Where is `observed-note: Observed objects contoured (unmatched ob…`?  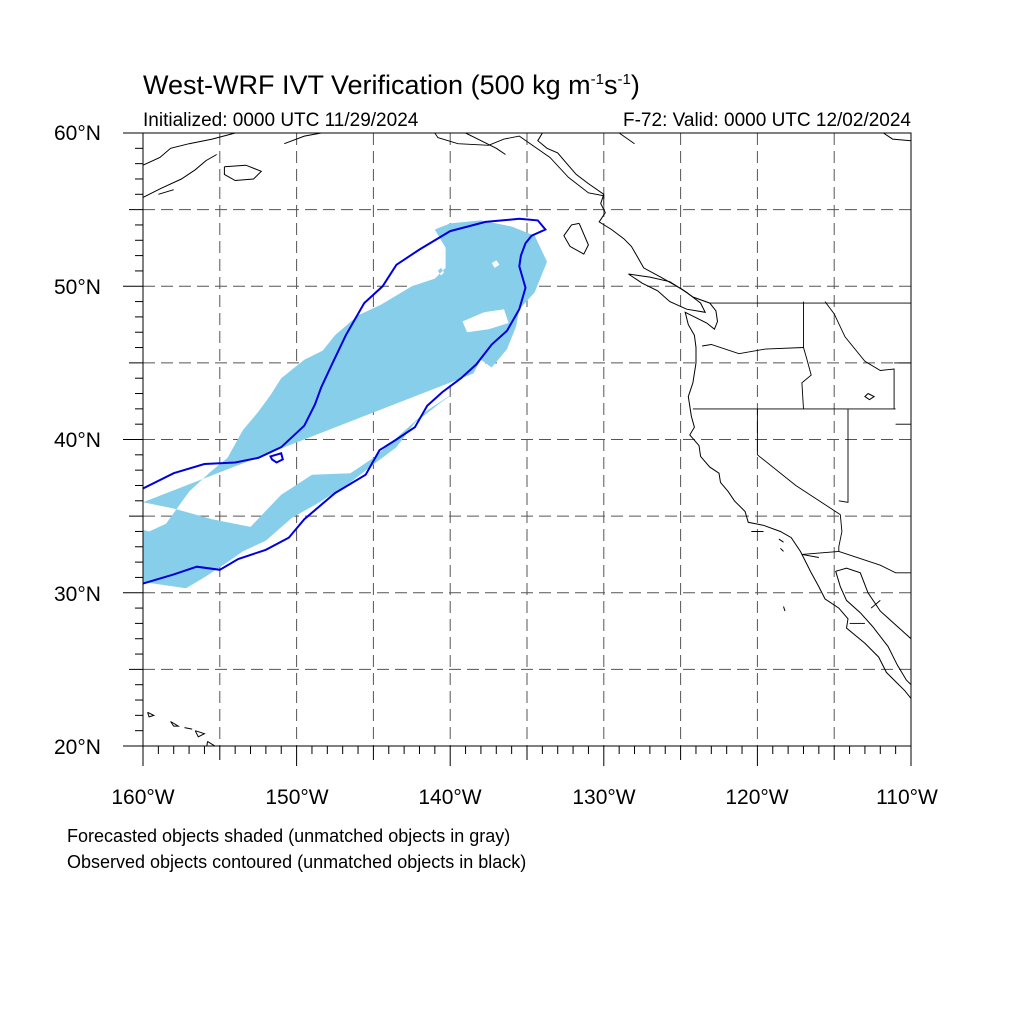 observed-note: Observed objects contoured (unmatched ob… is located at coordinates (297, 862).